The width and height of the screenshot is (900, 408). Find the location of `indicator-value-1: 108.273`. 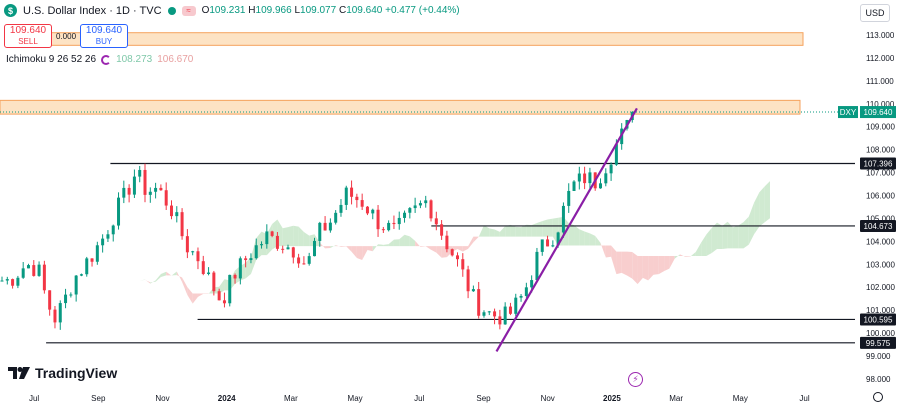

indicator-value-1: 108.273 is located at coordinates (134, 59).